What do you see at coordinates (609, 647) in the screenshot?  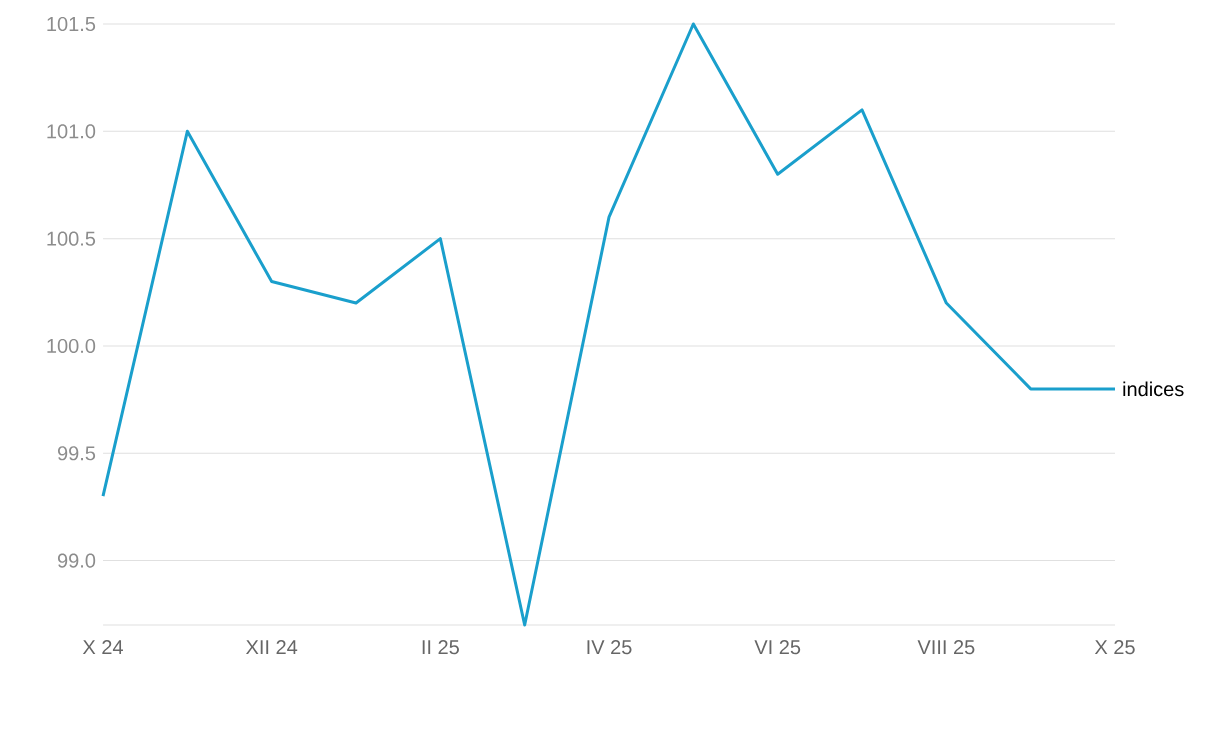 I see `x-tick-label: IV 25` at bounding box center [609, 647].